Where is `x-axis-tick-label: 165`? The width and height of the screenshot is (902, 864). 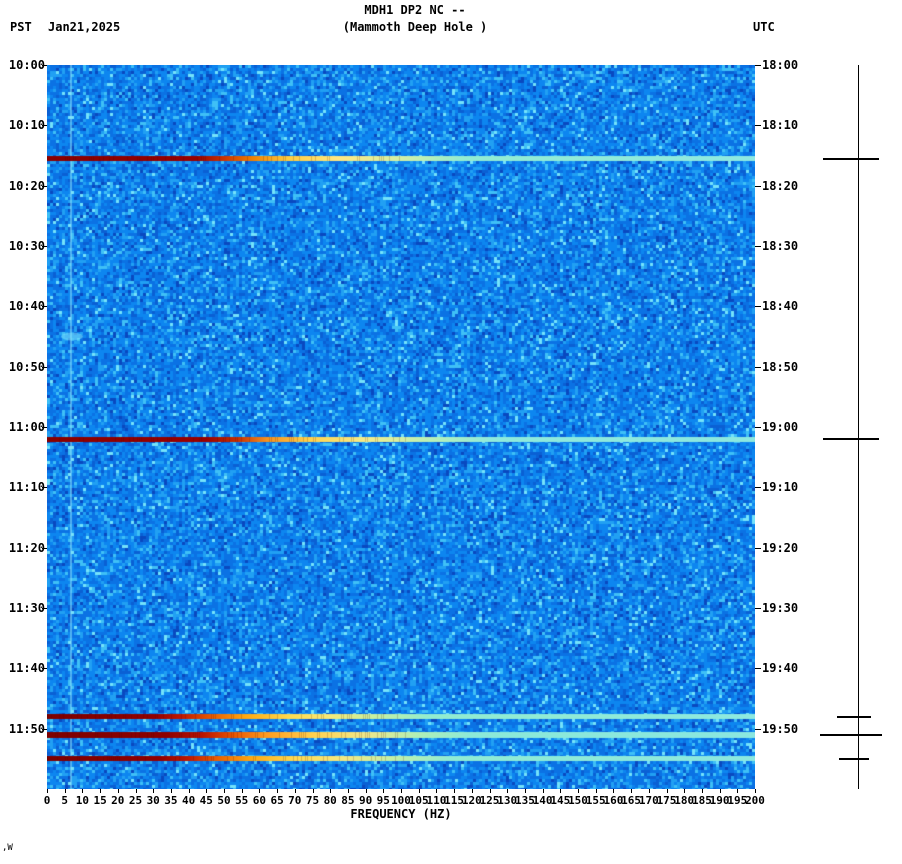
x-axis-tick-label: 165 is located at coordinates (631, 800).